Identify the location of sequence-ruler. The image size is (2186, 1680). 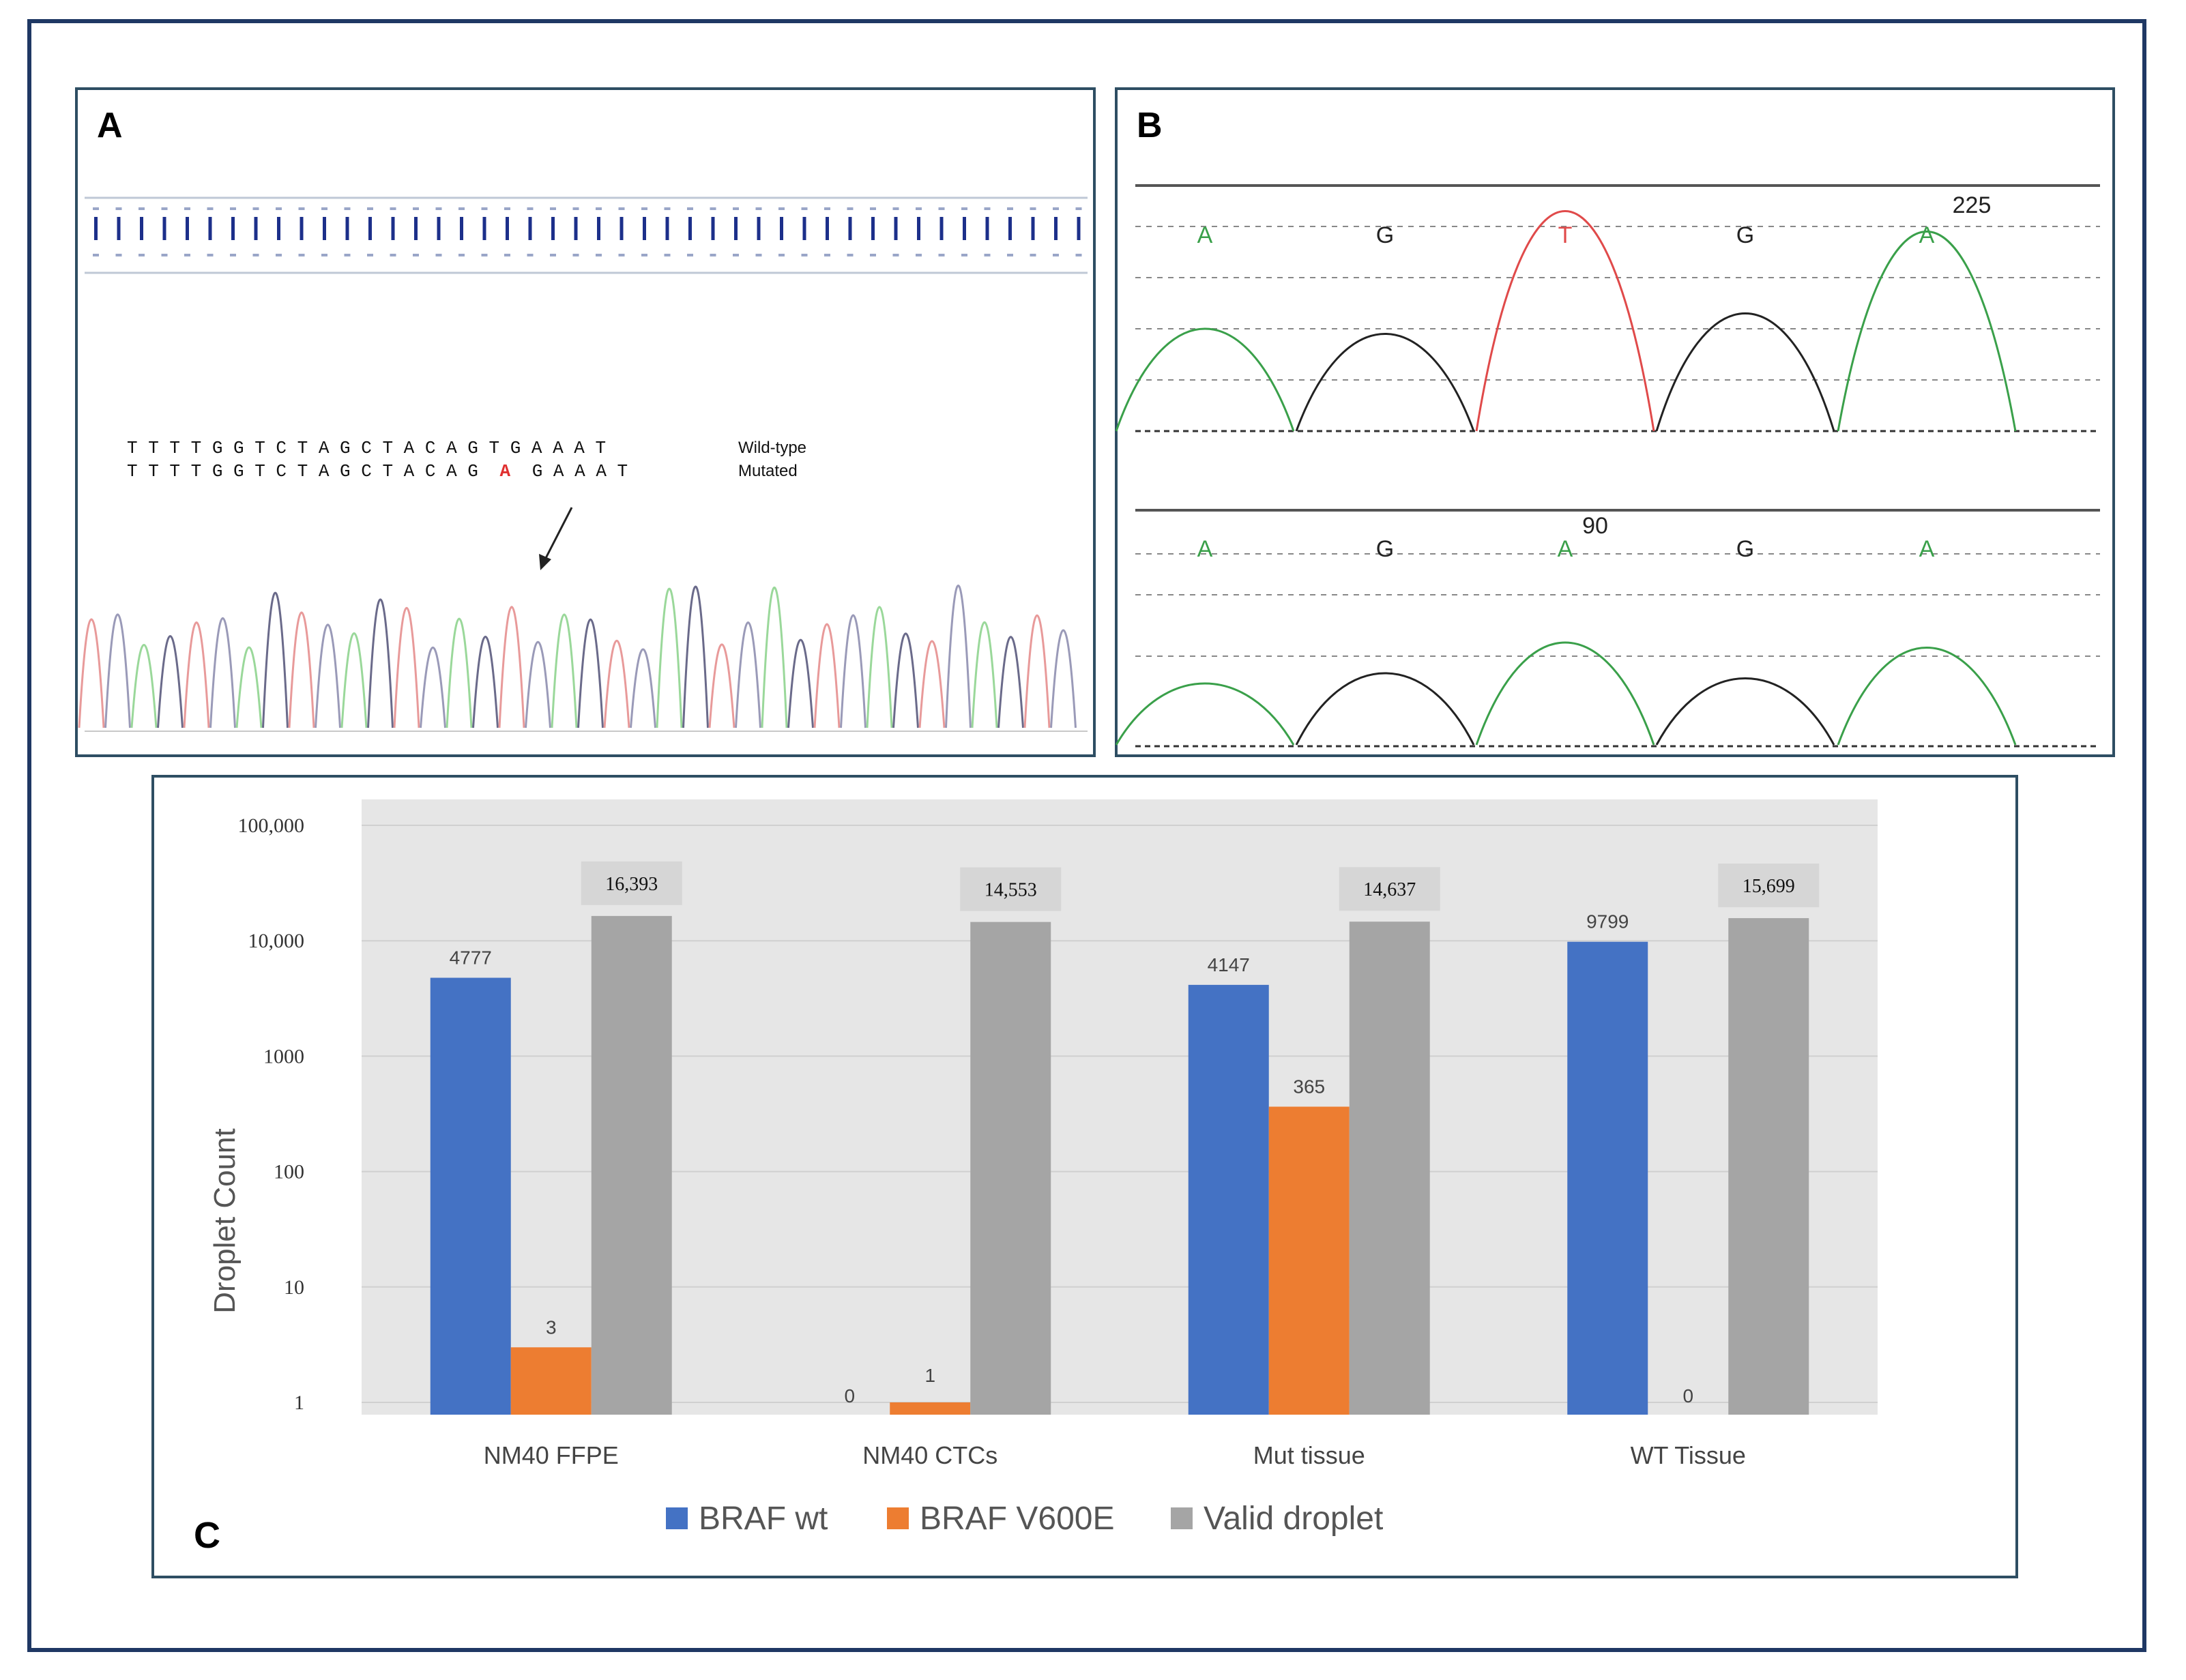
(587, 231).